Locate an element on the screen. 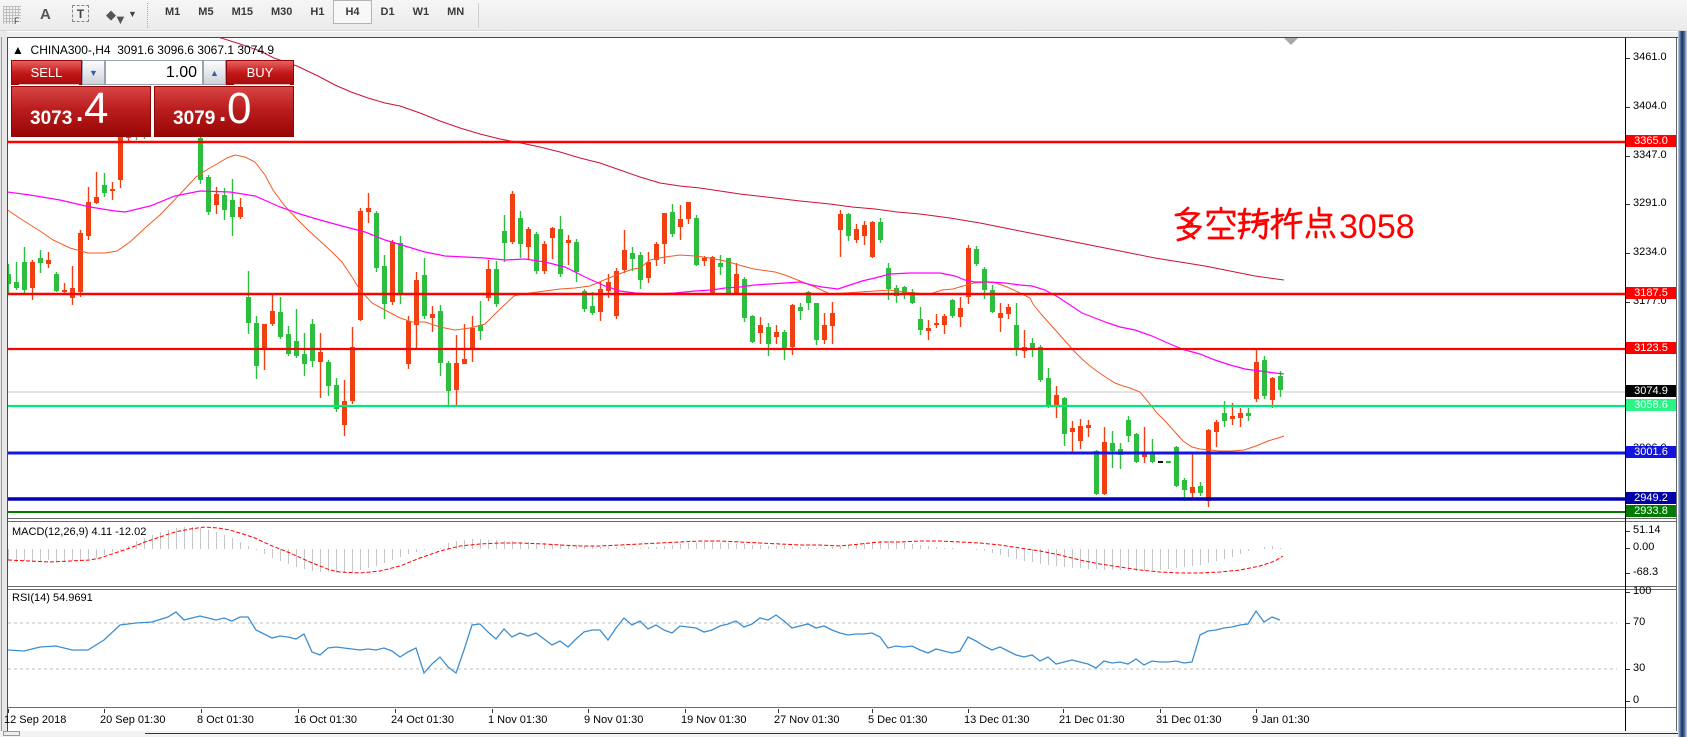 The width and height of the screenshot is (1687, 737). svg-text: 3058 is located at coordinates (1377, 227).